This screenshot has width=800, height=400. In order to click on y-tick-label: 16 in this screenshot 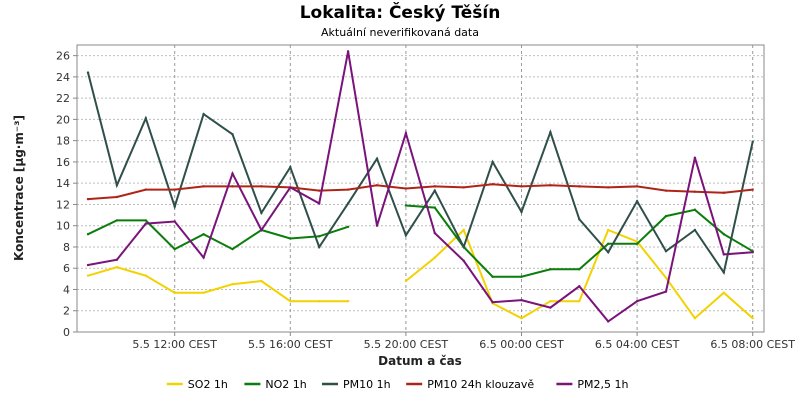, I will do `click(63, 162)`.